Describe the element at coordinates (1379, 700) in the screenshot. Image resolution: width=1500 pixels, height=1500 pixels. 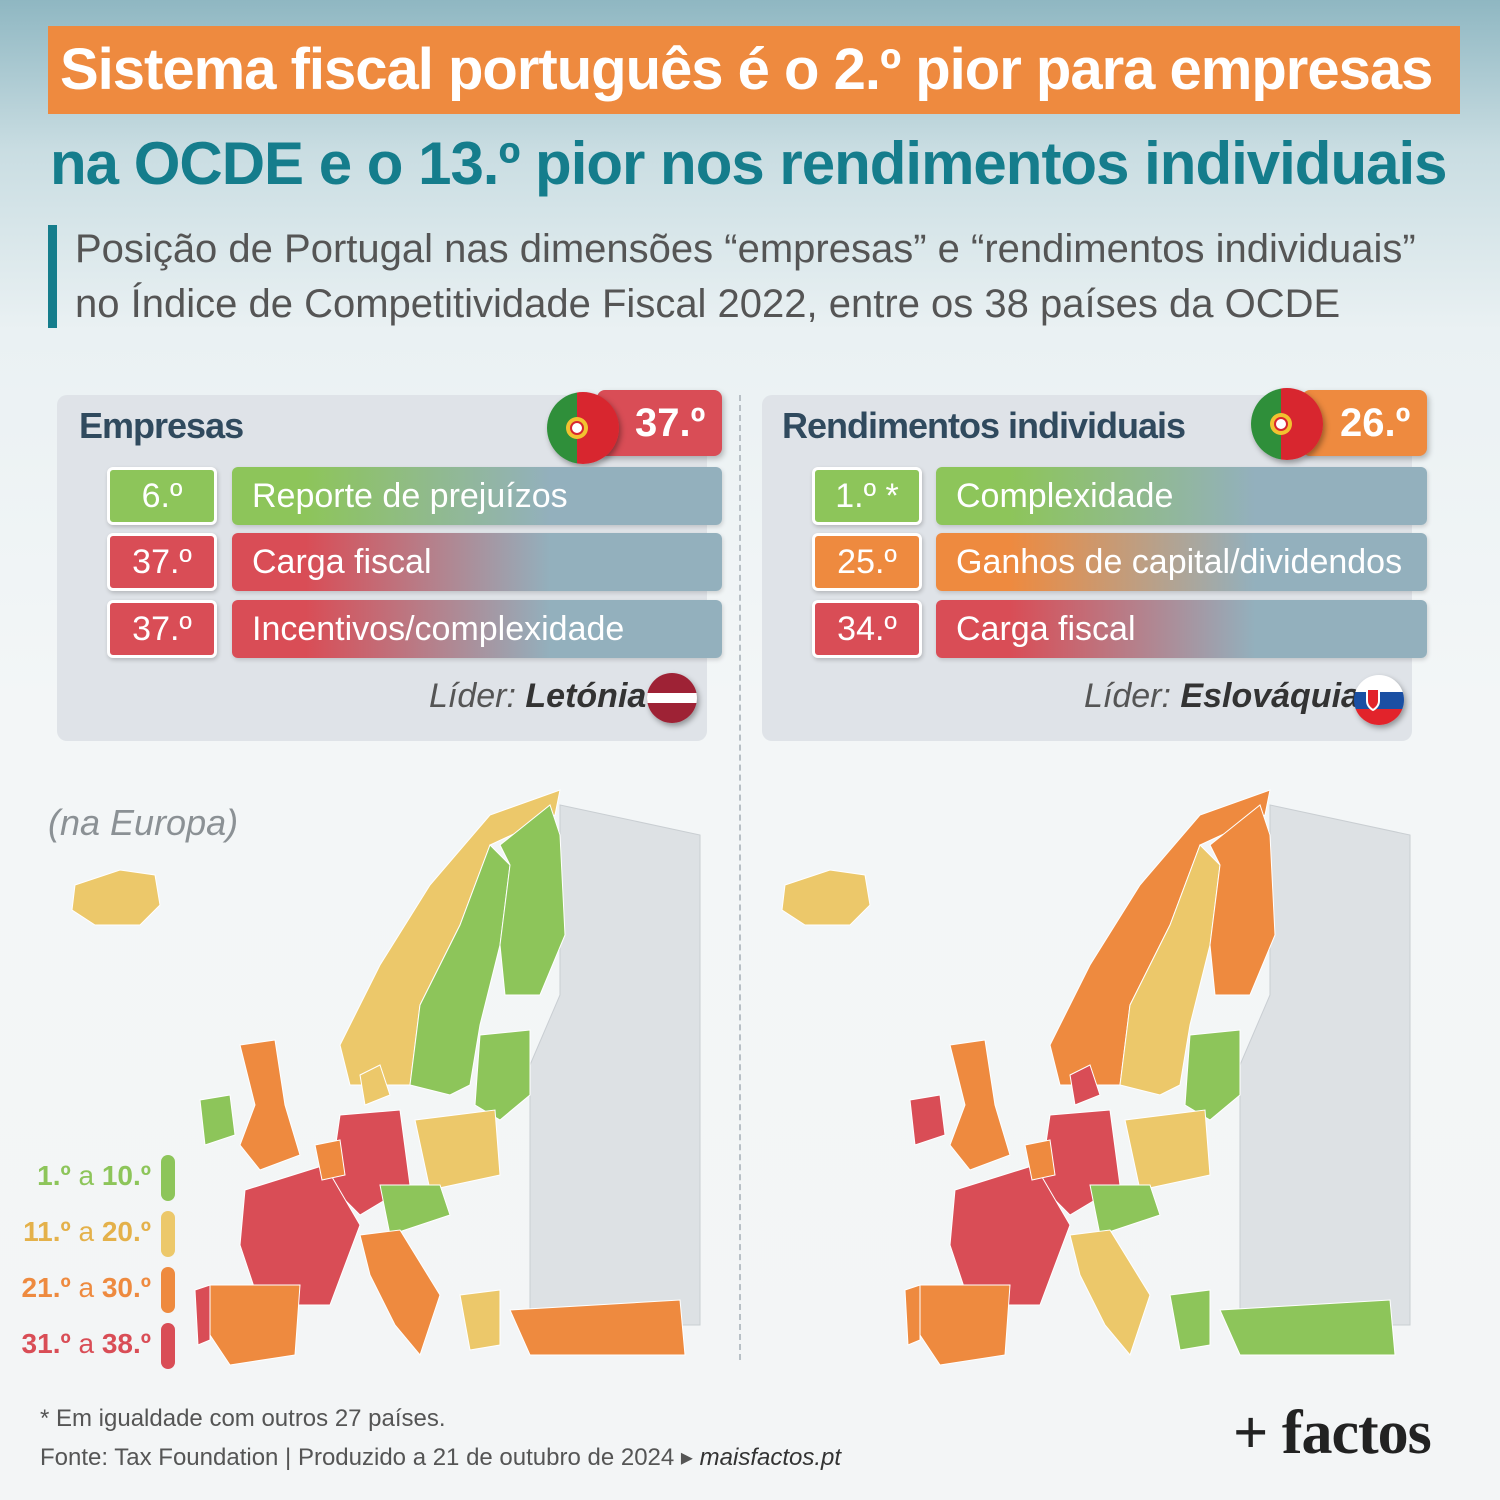
I see `slovakia-flag-icon` at that location.